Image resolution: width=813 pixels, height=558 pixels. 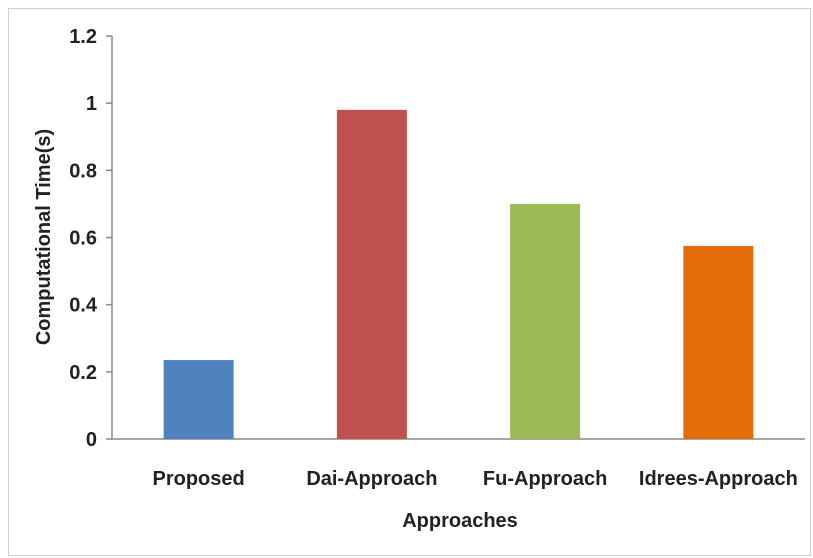 What do you see at coordinates (371, 479) in the screenshot?
I see `x-tick-label: Dai-Approach` at bounding box center [371, 479].